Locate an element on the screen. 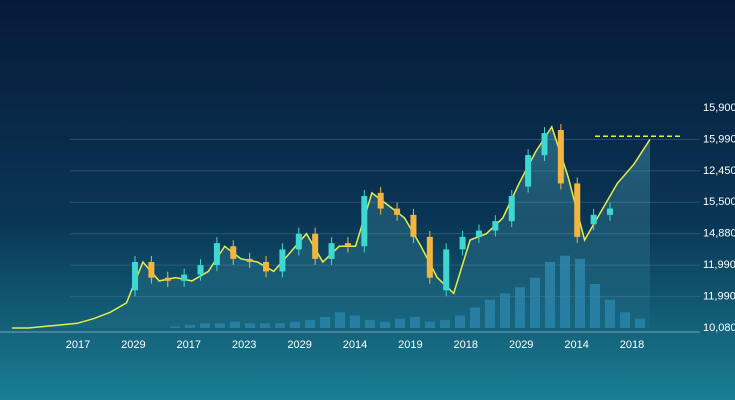  x-tick-label: 2023 is located at coordinates (244, 345).